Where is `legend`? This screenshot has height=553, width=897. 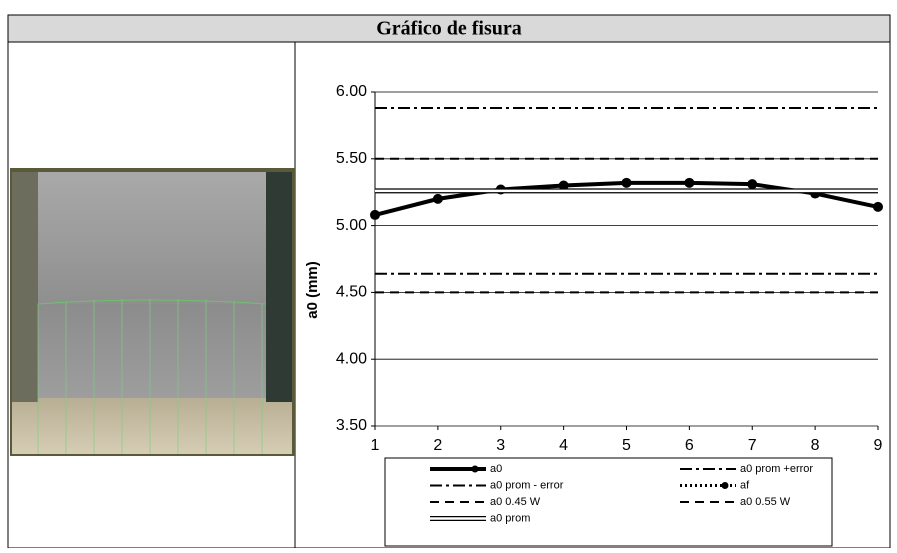
legend is located at coordinates (608, 502).